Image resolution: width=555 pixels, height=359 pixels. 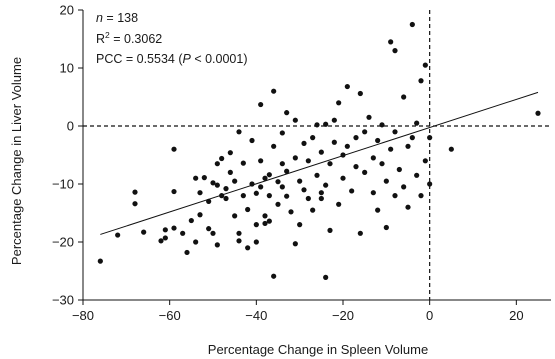 What do you see at coordinates (99, 18) in the screenshot?
I see `n-symbol: n` at bounding box center [99, 18].